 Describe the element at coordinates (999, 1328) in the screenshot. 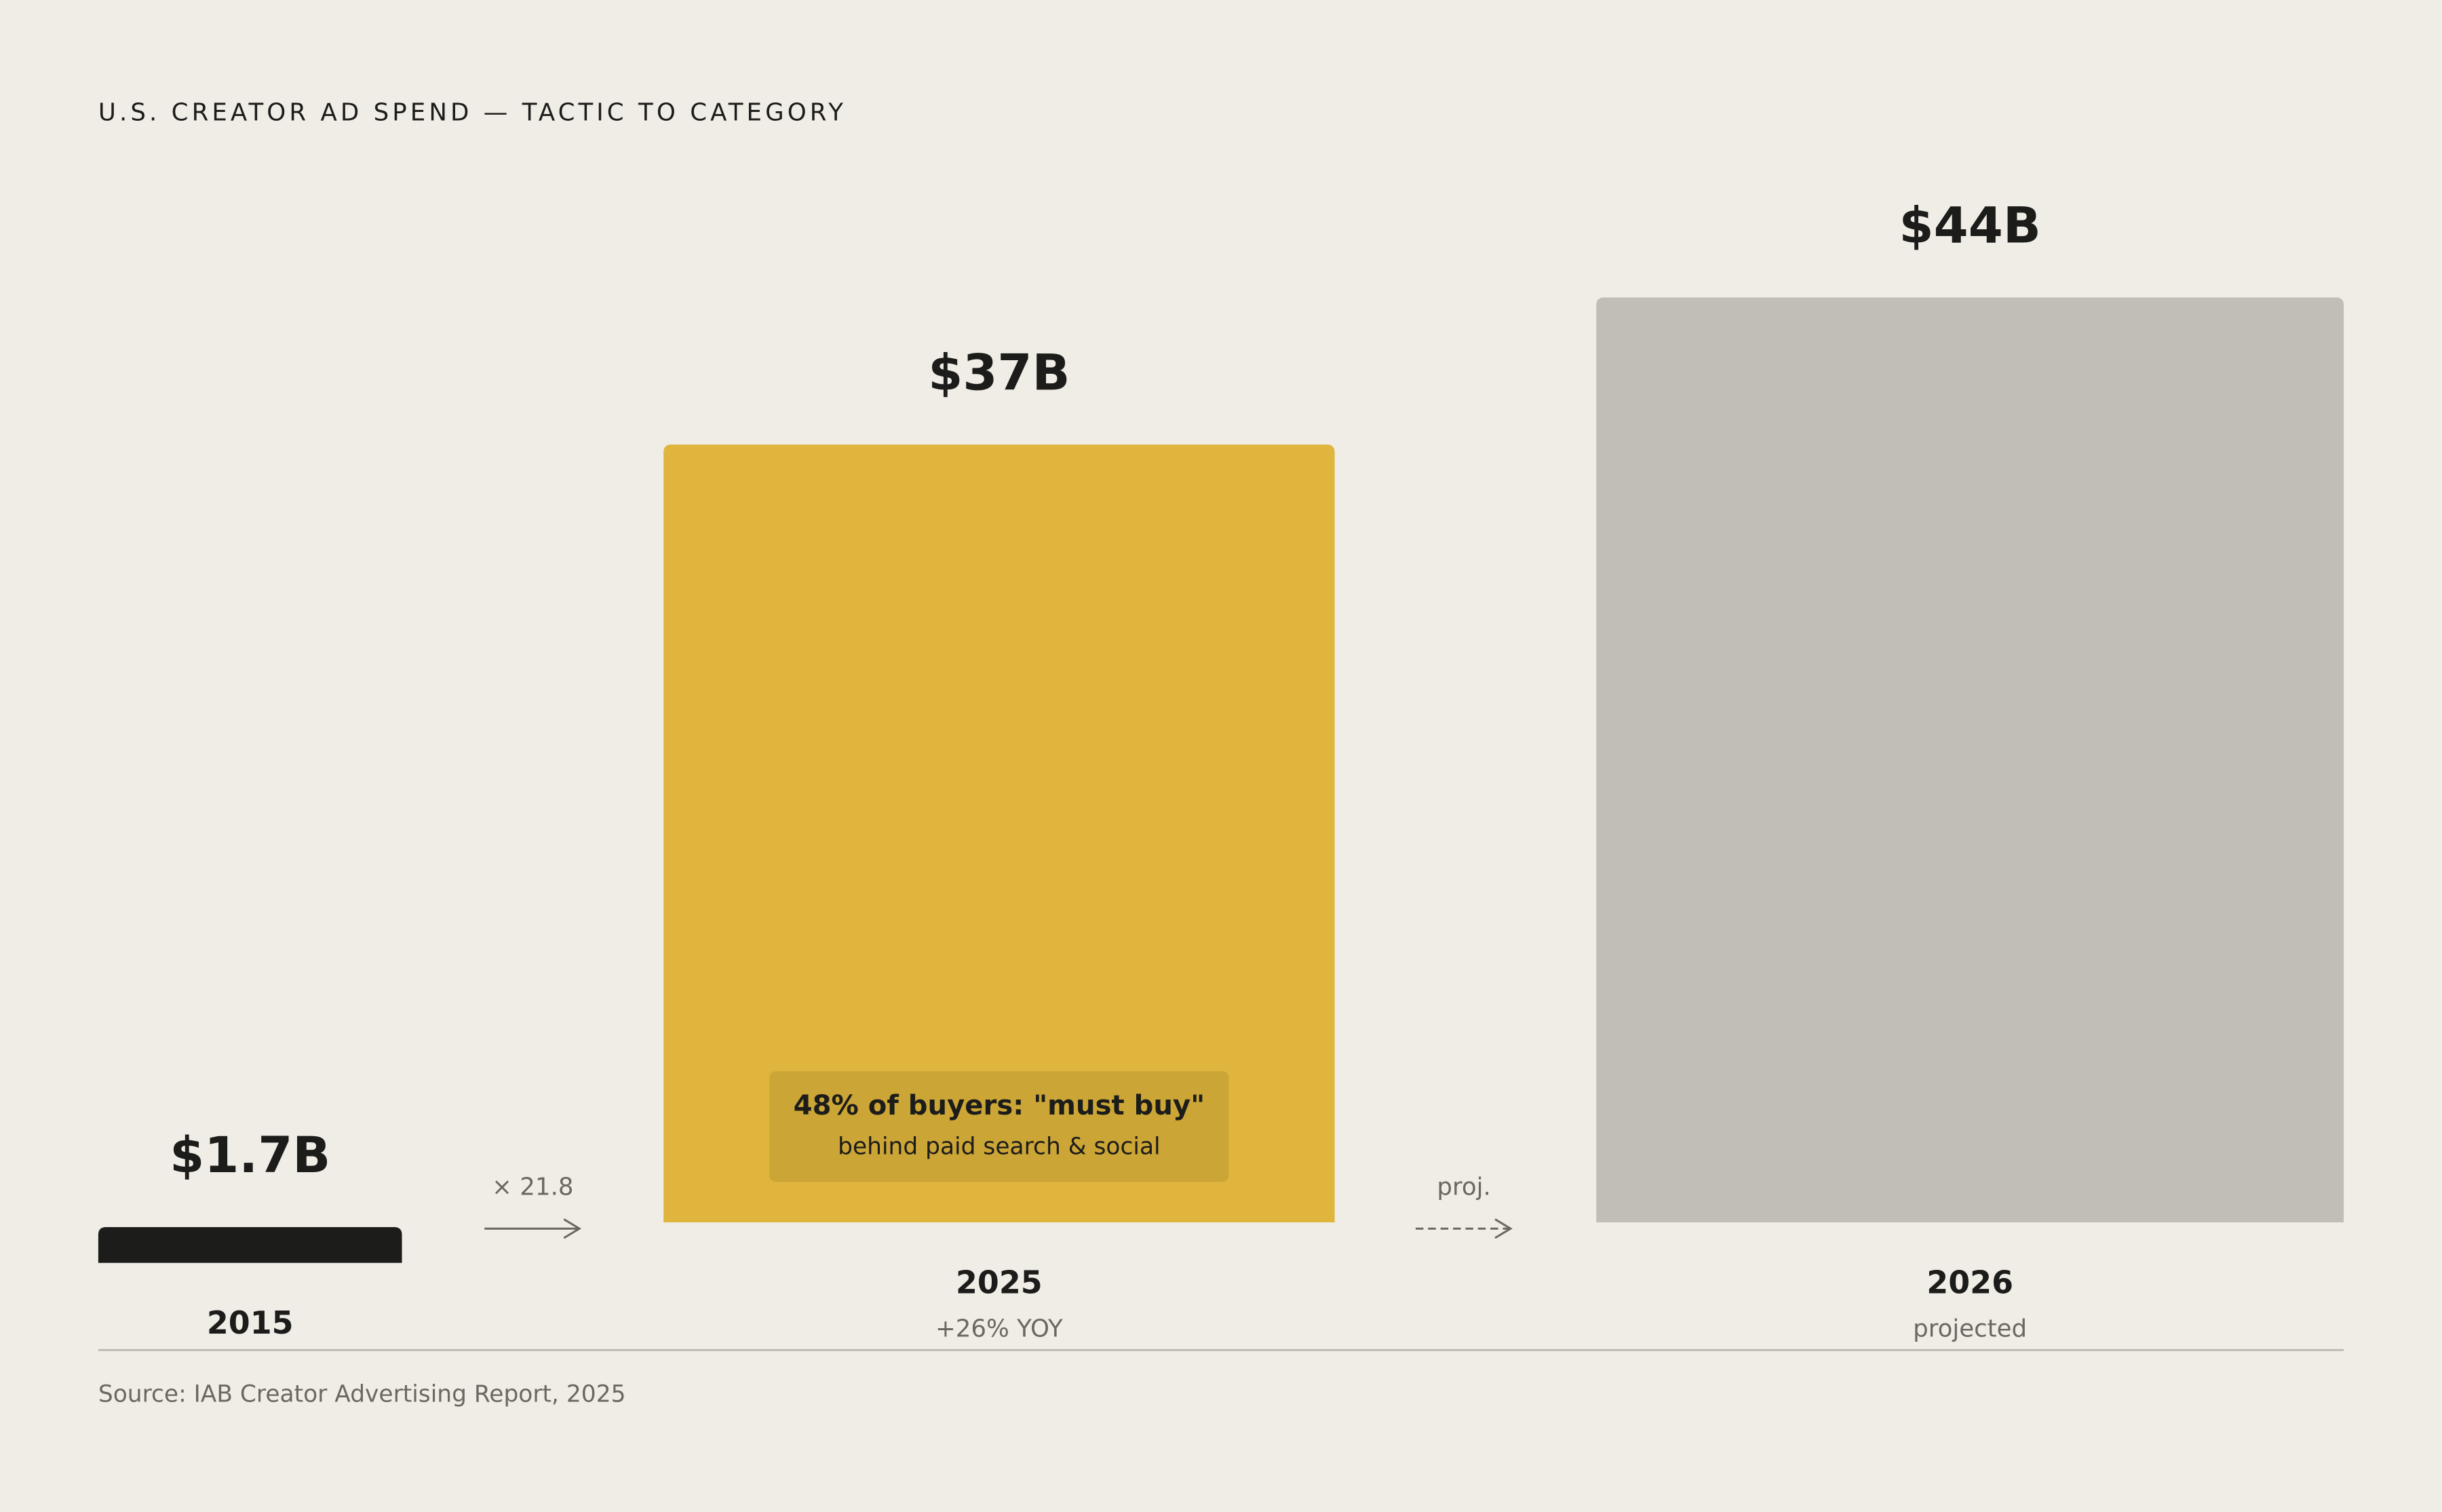

I see `x-sublabel: +26% YOY` at that location.